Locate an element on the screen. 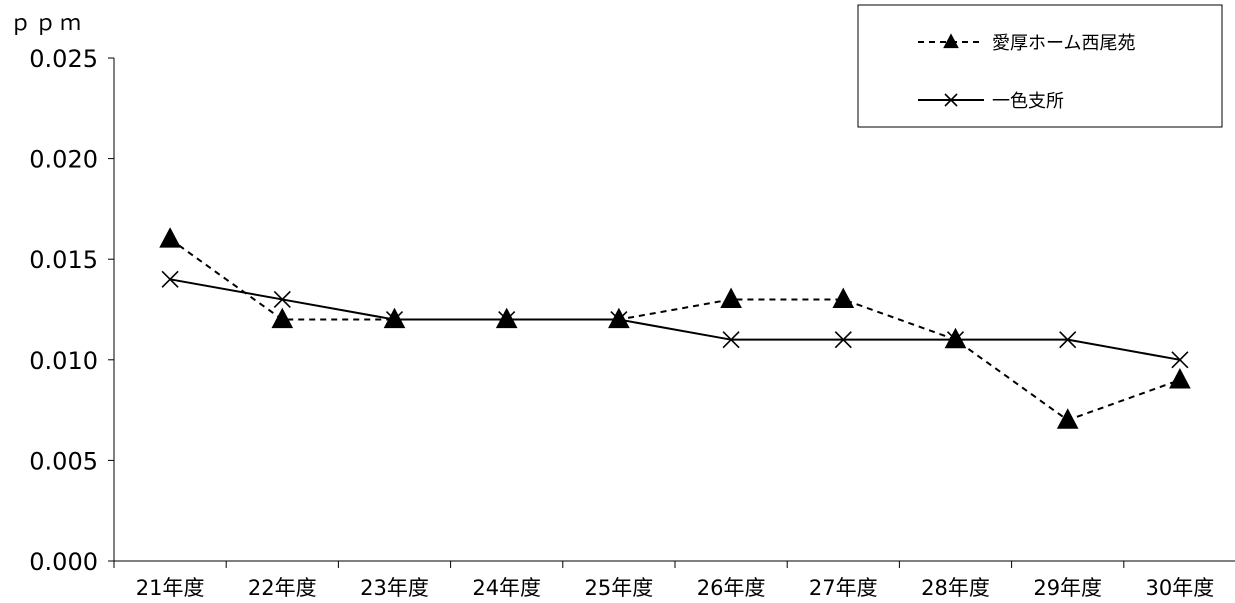  series-line is located at coordinates (675, 319).